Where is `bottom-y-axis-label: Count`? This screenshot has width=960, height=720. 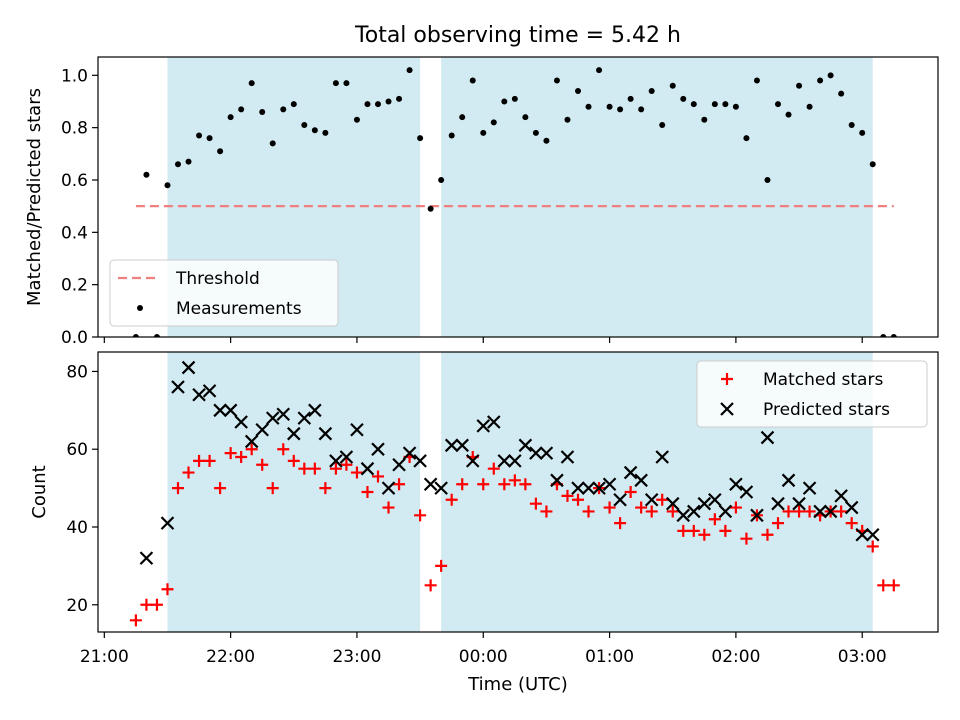 bottom-y-axis-label: Count is located at coordinates (39, 491).